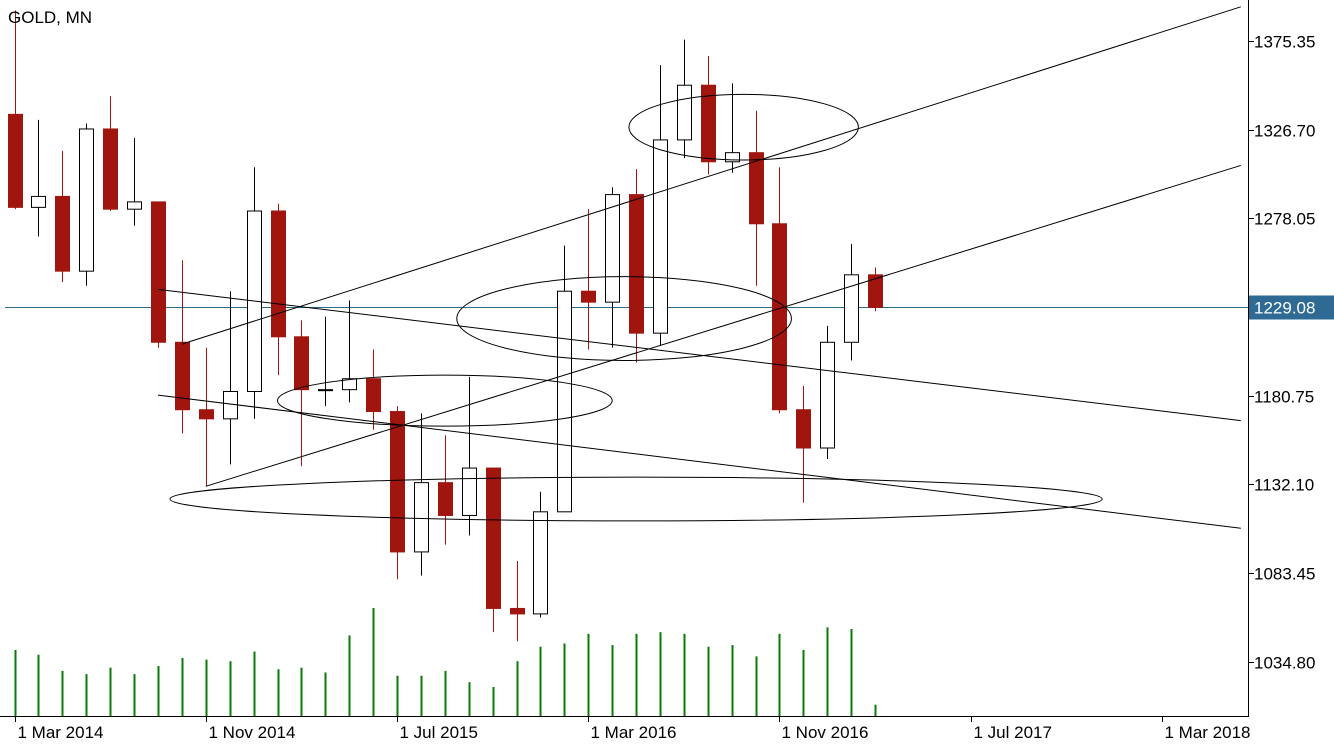 The height and width of the screenshot is (755, 1334). I want to click on time-tick-label: 1 Jul 2015, so click(439, 732).